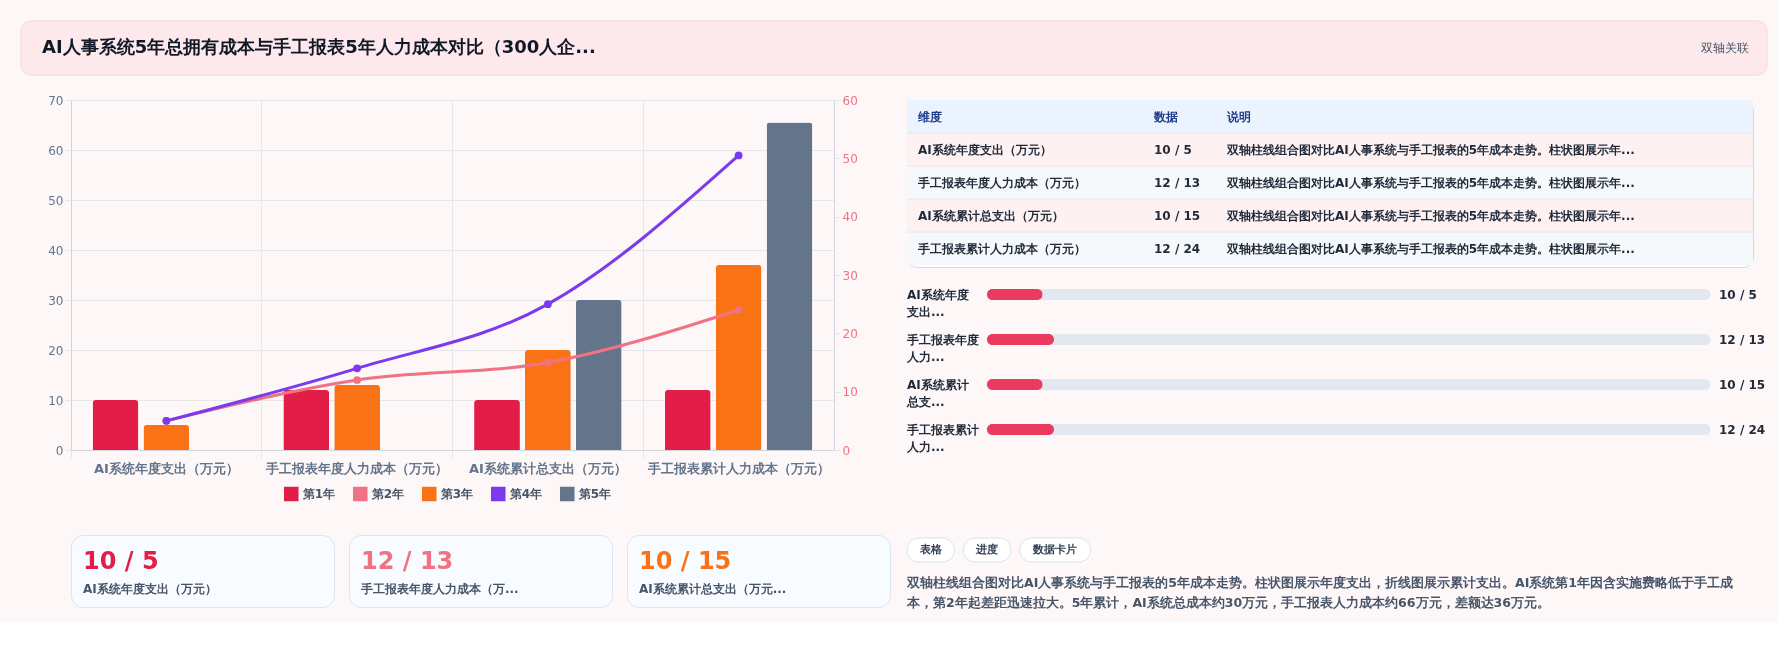  Describe the element at coordinates (594, 493) in the screenshot. I see `legend-label: 第5年` at that location.